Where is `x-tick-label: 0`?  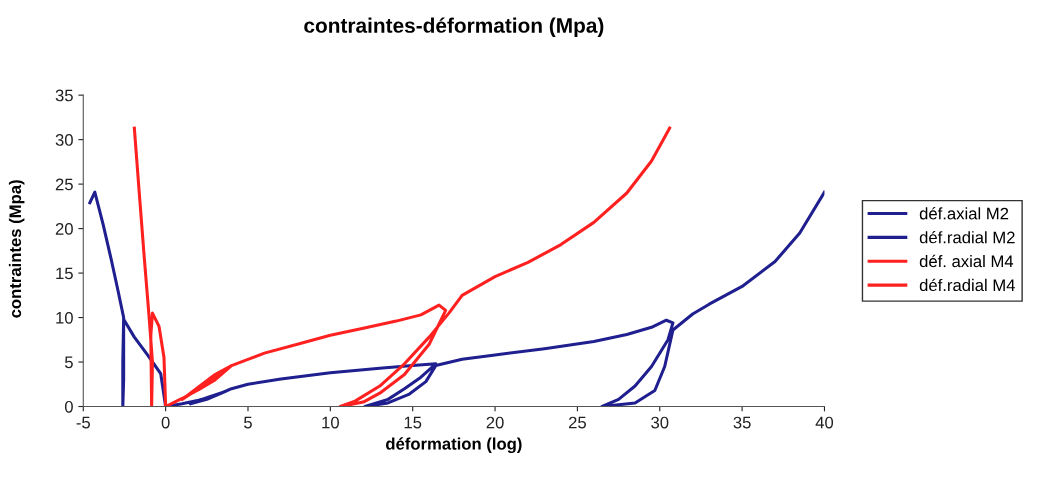 x-tick-label: 0 is located at coordinates (165, 422).